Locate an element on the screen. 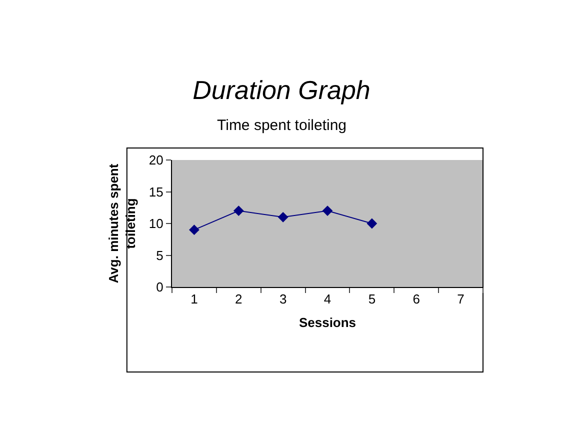  x-axis-title: Sessions is located at coordinates (327, 322).